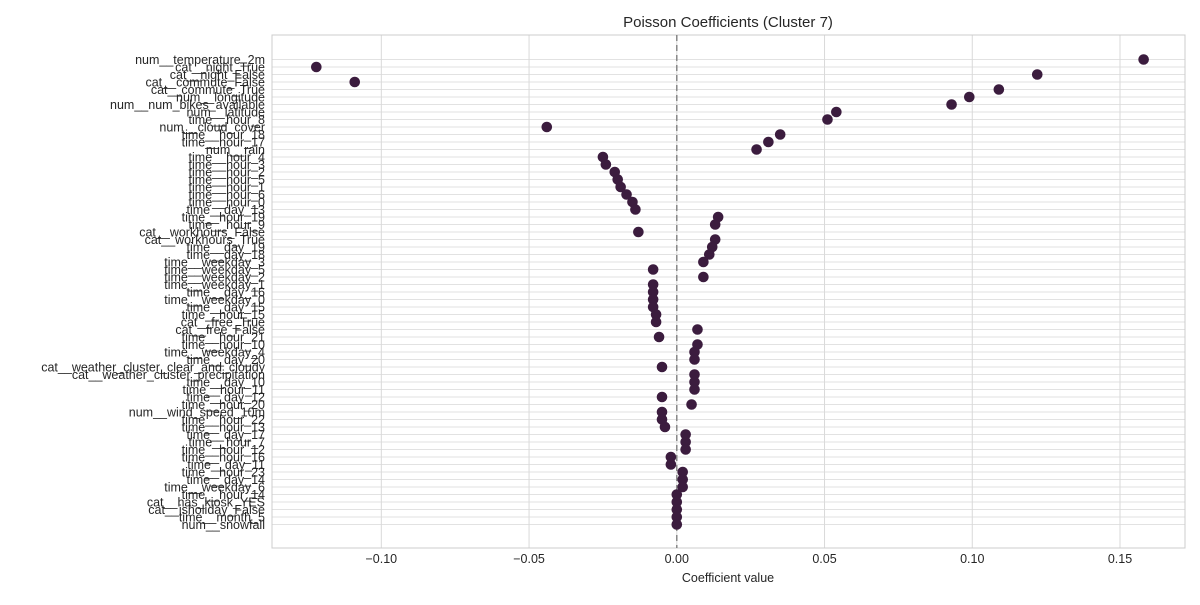 The image size is (1200, 605). Describe the element at coordinates (225, 435) in the screenshot. I see `y-tick-label: time__day_17` at that location.